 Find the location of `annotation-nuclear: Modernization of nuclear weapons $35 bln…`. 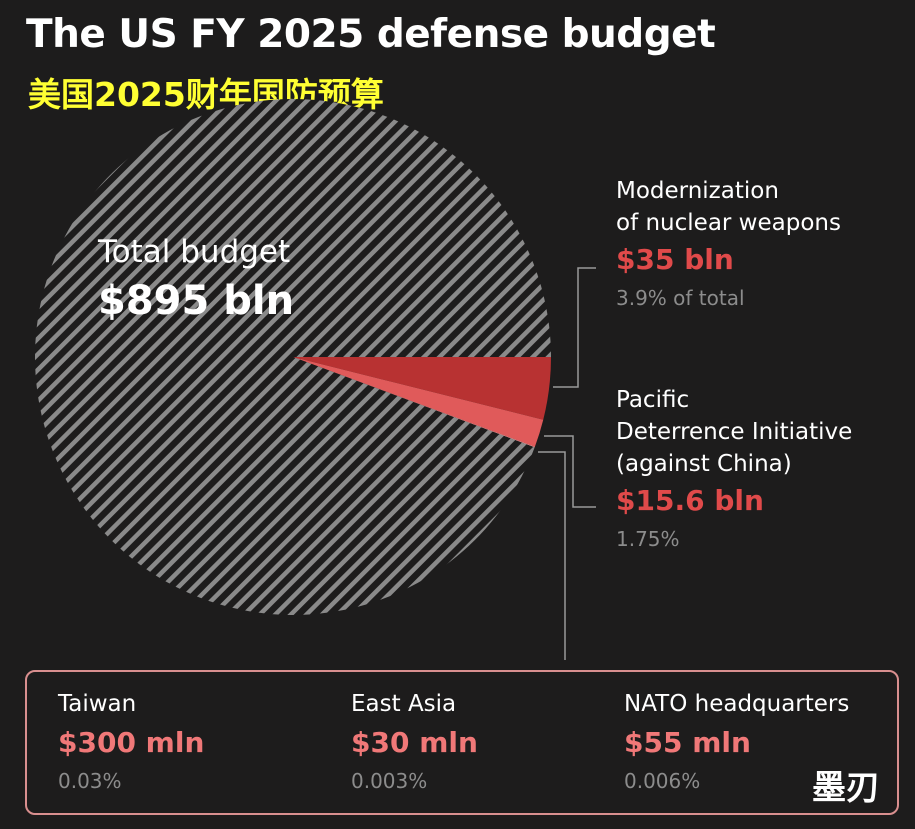

annotation-nuclear: Modernization of nuclear weapons $35 bln… is located at coordinates (728, 245).